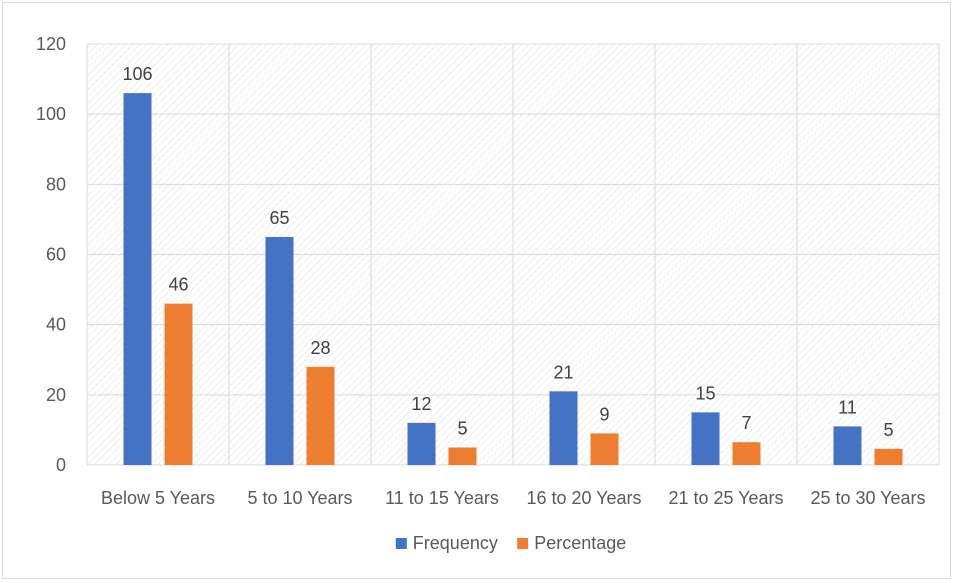 The height and width of the screenshot is (583, 955). What do you see at coordinates (580, 543) in the screenshot?
I see `legend-label: Percentage` at bounding box center [580, 543].